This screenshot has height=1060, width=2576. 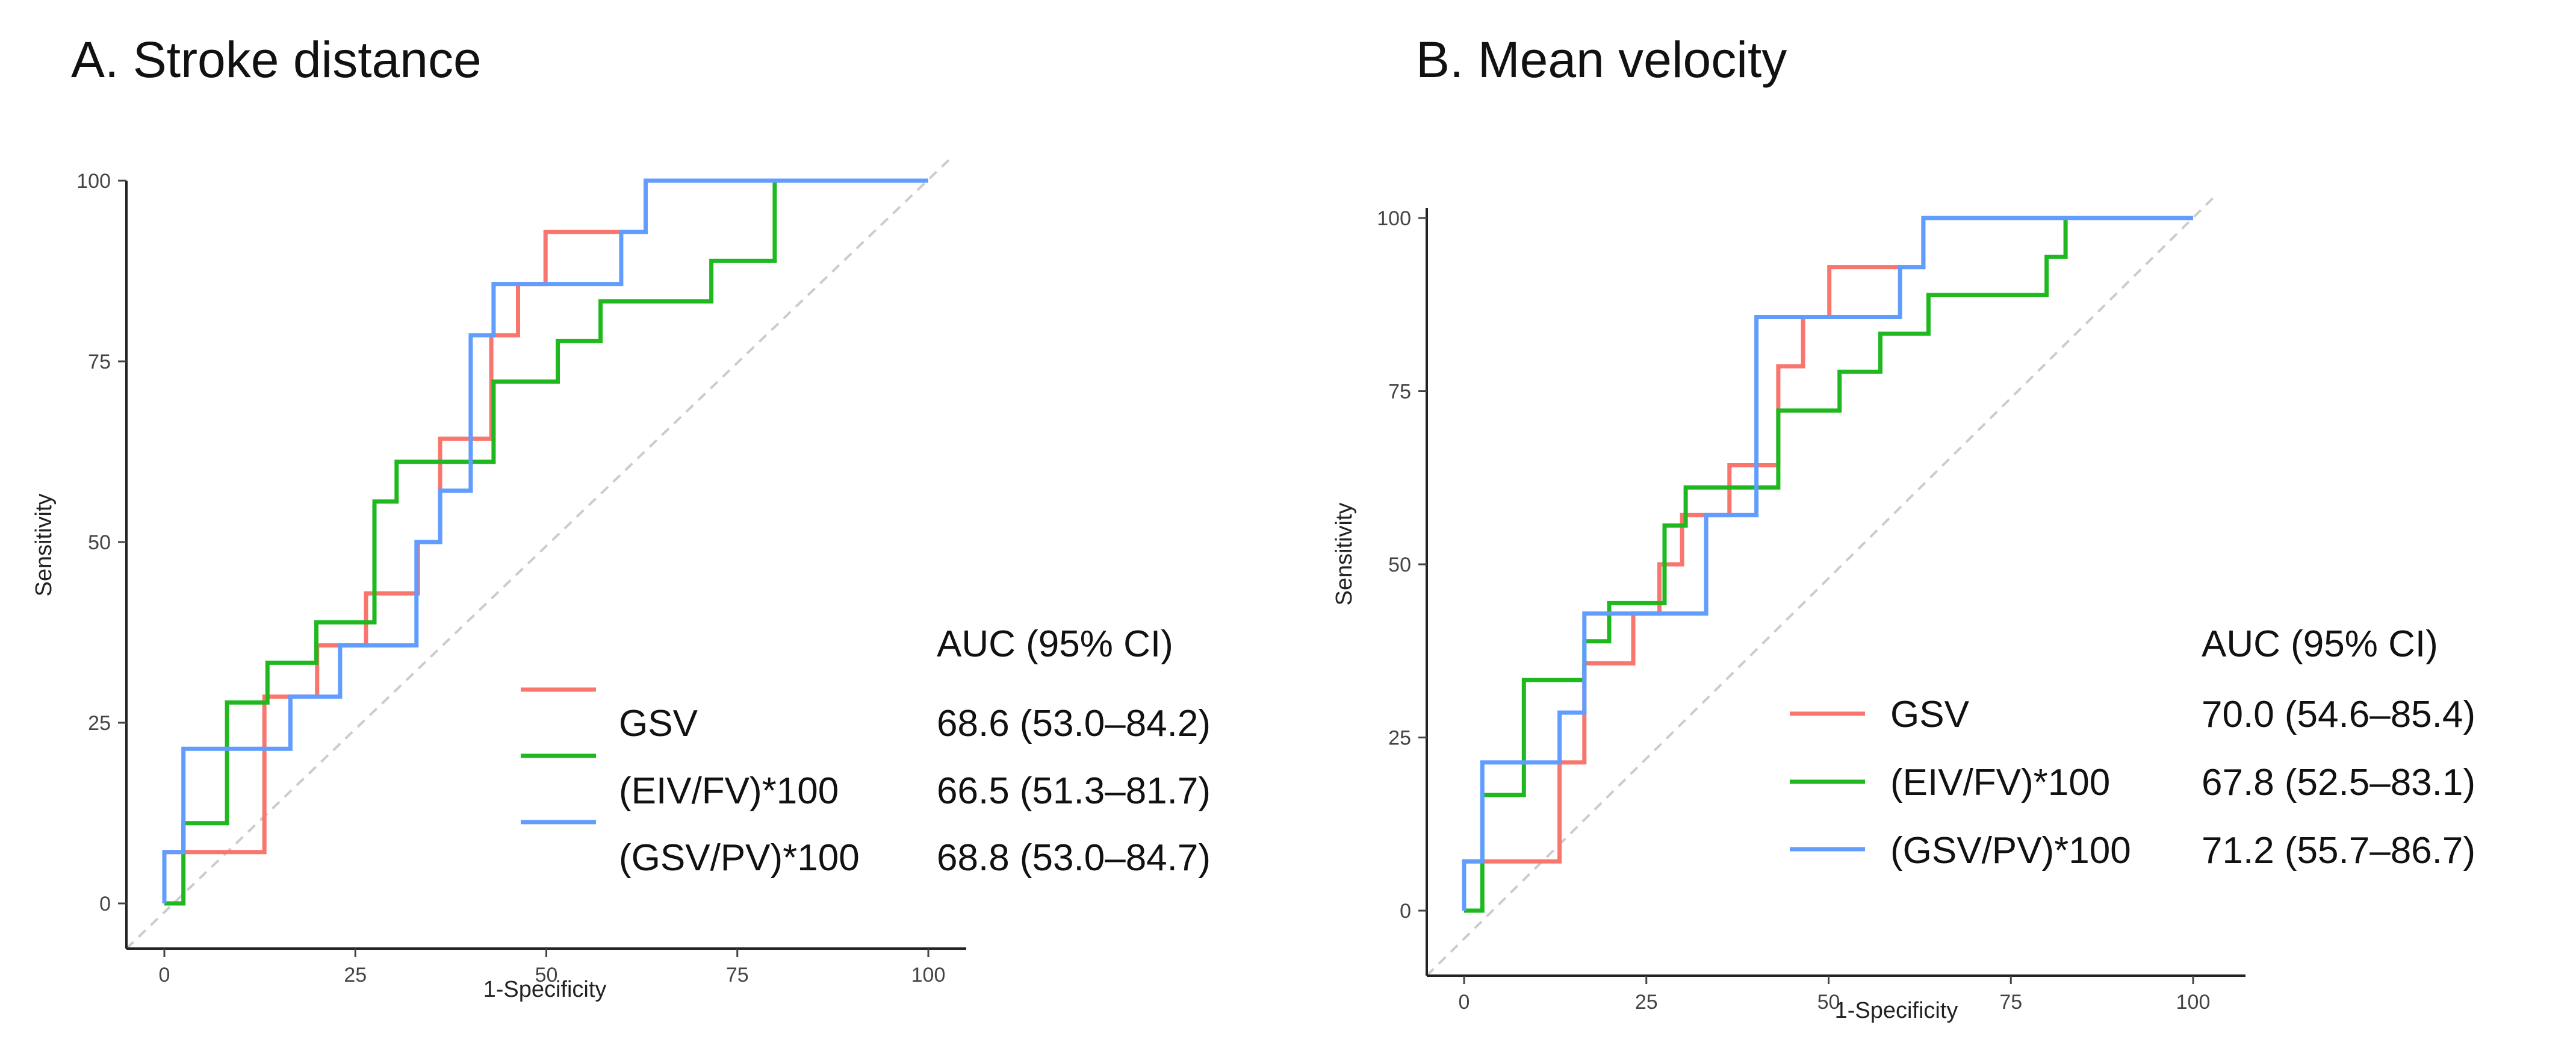 What do you see at coordinates (1601, 59) in the screenshot?
I see `panel-b-title: B. Mean velocity` at bounding box center [1601, 59].